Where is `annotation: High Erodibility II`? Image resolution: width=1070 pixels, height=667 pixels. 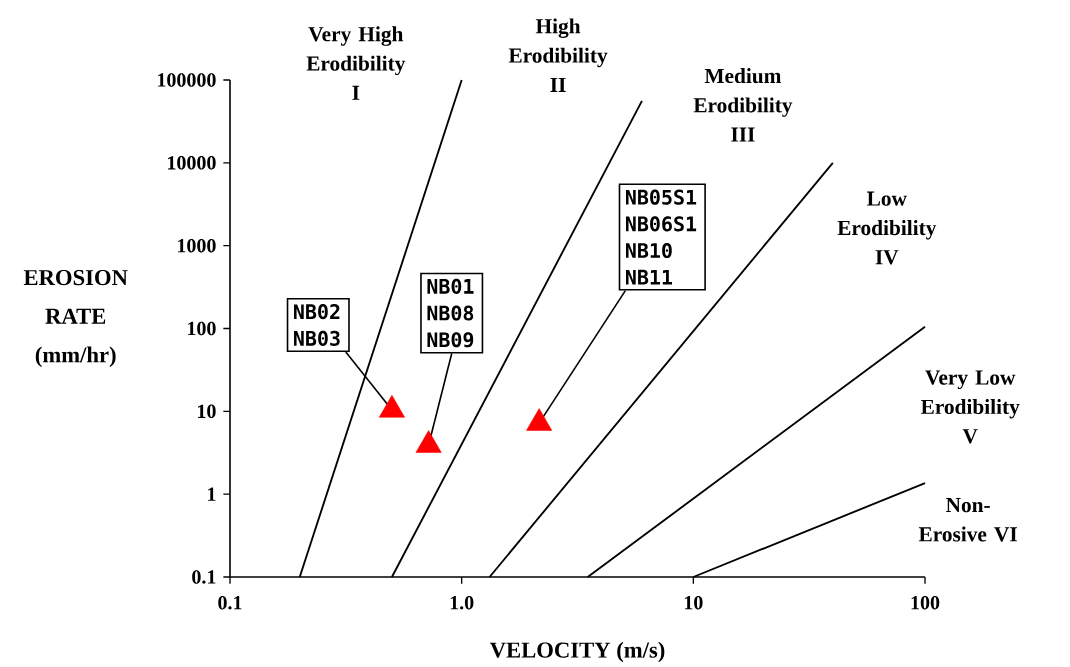 annotation: High Erodibility II is located at coordinates (558, 55).